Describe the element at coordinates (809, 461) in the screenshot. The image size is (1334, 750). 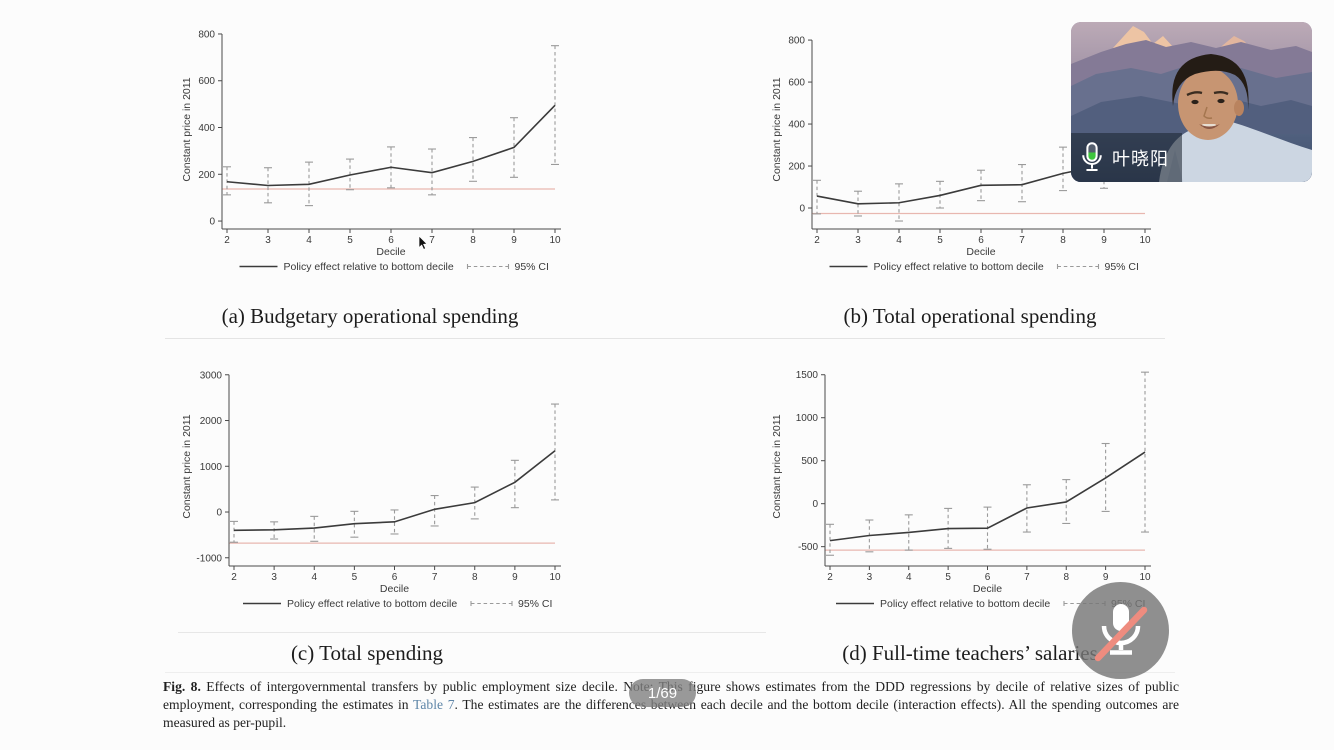
I see `svg-text: 500` at that location.